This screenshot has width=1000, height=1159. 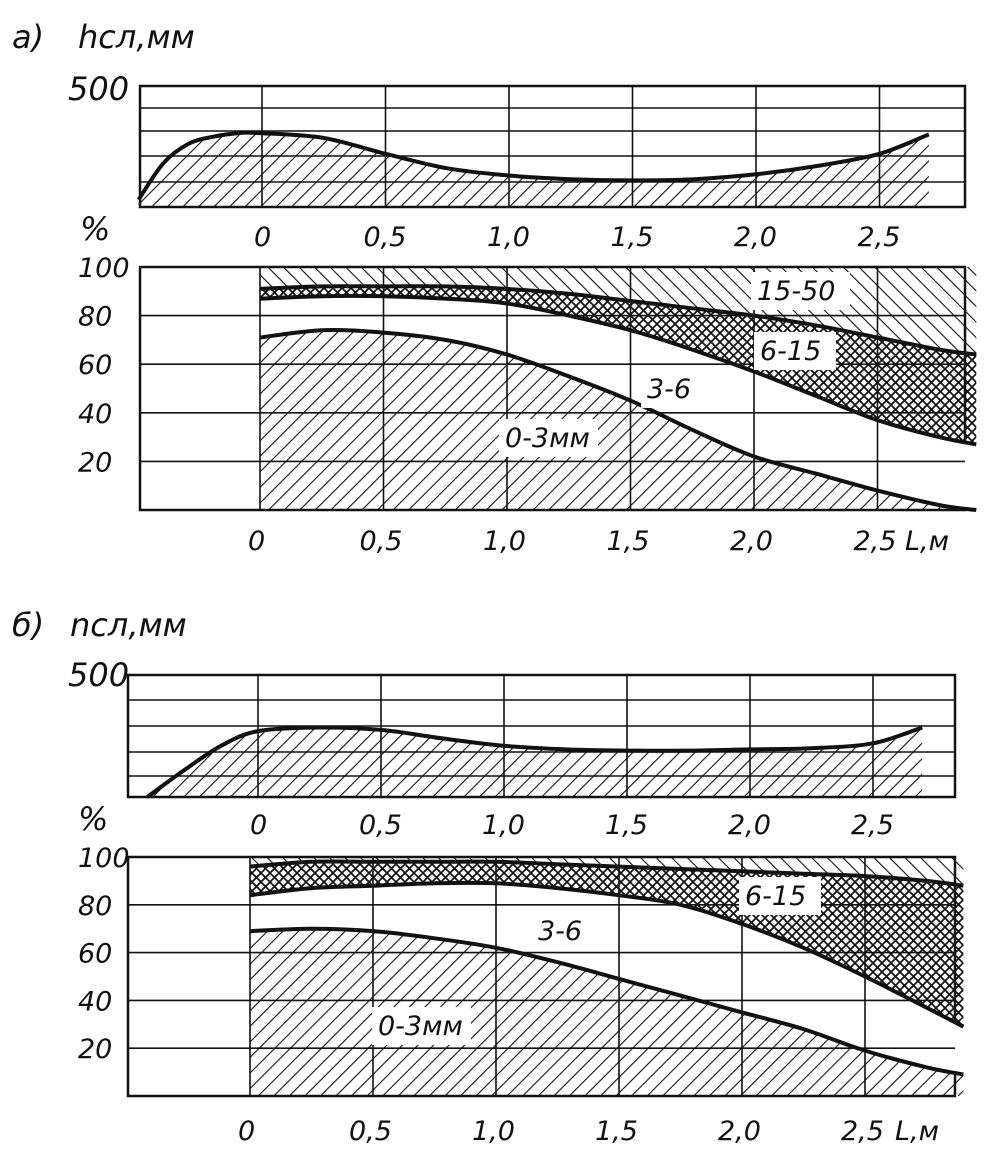 I want to click on a-depth-xtick-1: 0,5, so click(x=385, y=237).